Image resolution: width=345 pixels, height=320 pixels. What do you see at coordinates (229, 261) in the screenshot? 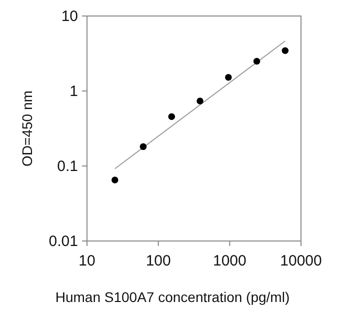
I see `x-tick-label: 1000` at bounding box center [229, 261].